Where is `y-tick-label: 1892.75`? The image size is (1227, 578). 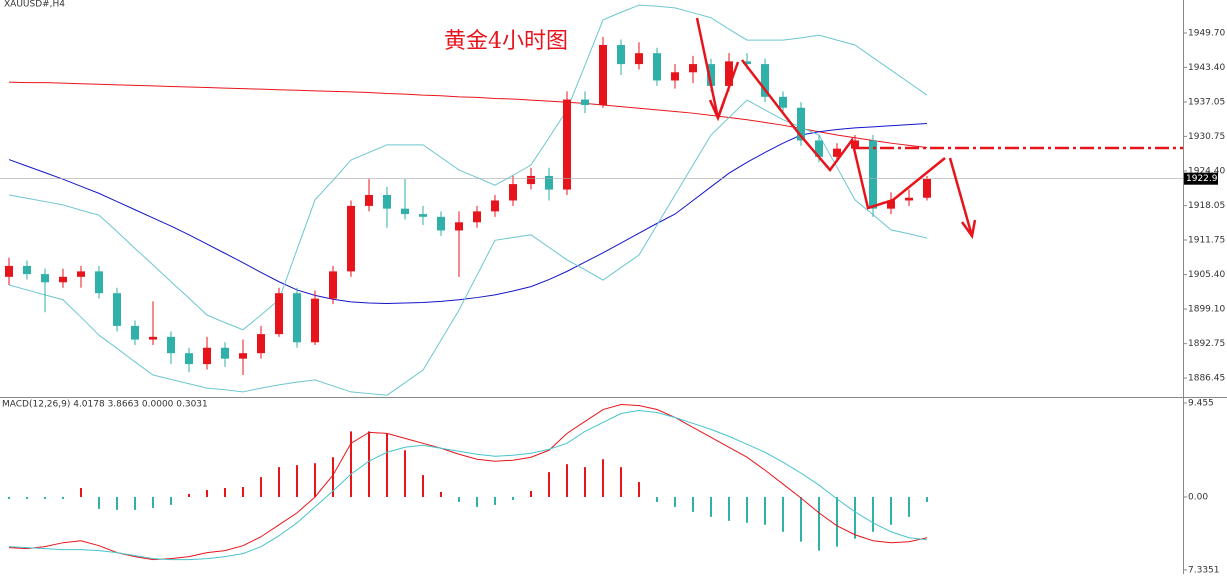 y-tick-label: 1892.75 is located at coordinates (1206, 344).